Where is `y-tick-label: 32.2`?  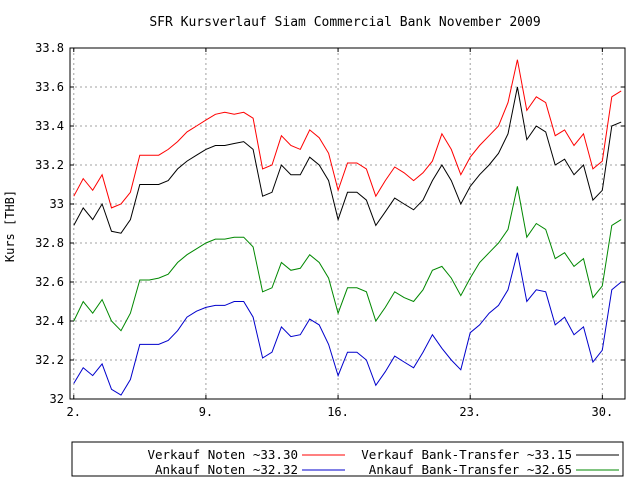 y-tick-label: 32.2 is located at coordinates (49, 360).